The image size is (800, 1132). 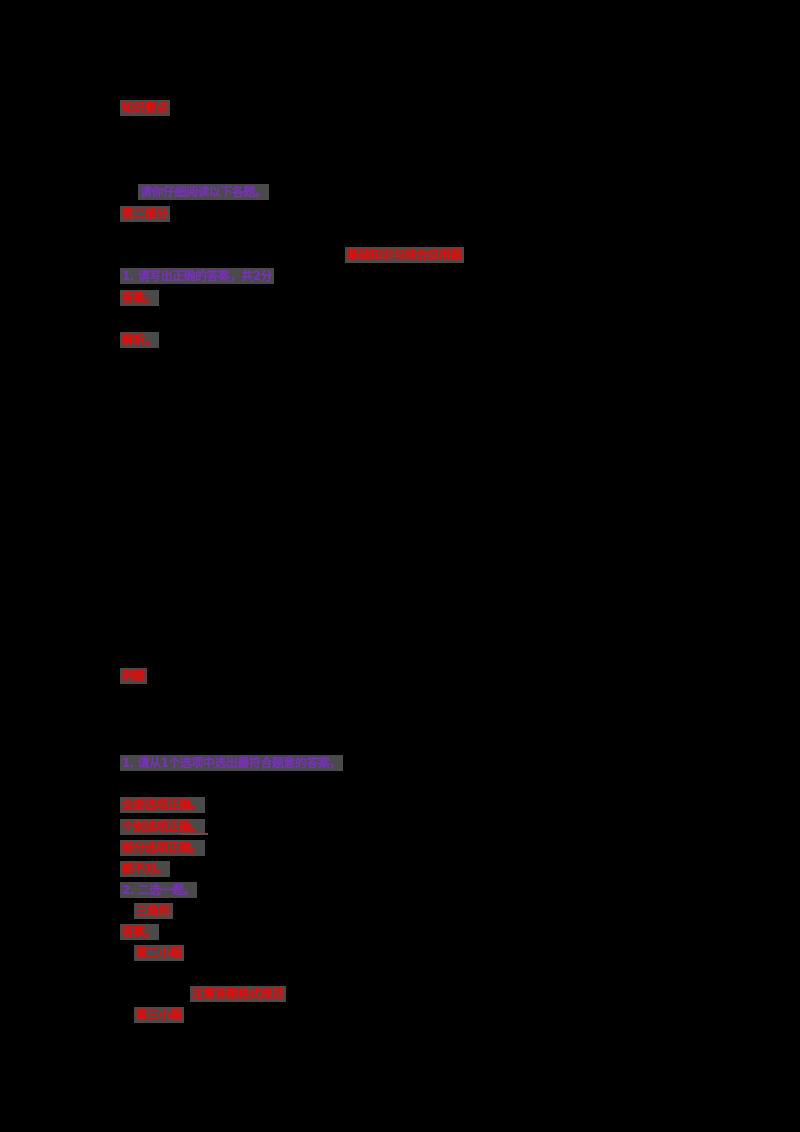 I want to click on format-note: 注意答题格式规范, so click(x=238, y=994).